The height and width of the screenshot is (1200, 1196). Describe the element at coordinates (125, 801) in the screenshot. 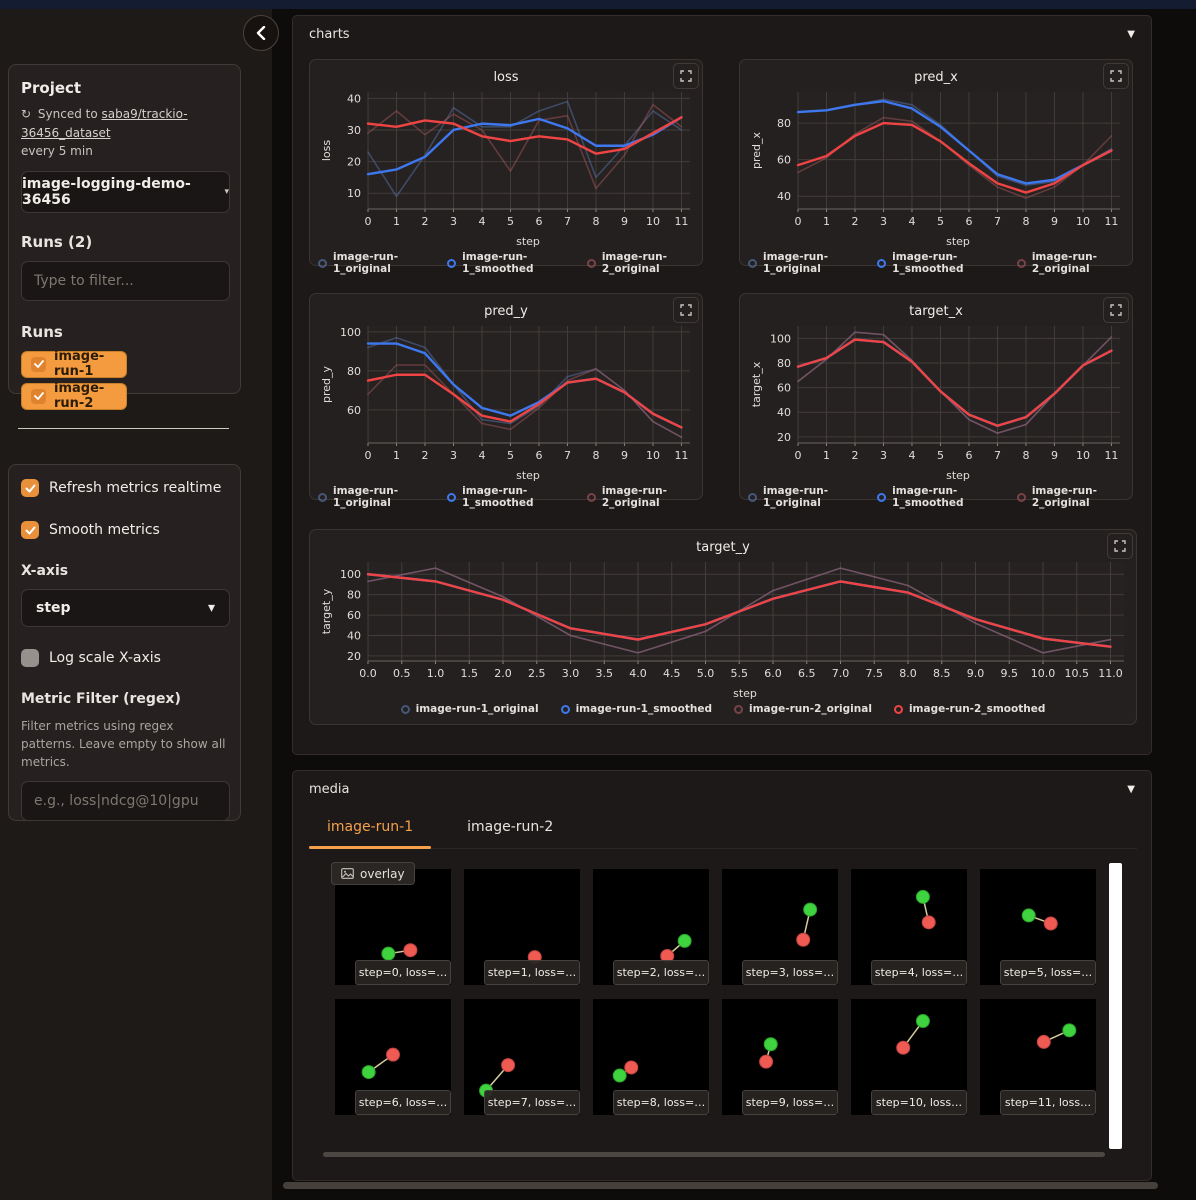

I see `metric-filter-input` at that location.